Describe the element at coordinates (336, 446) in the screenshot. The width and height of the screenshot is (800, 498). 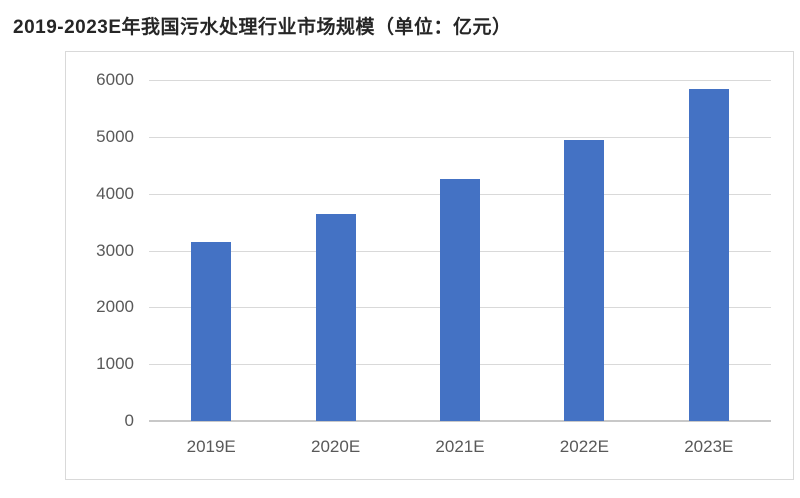
I see `x-tick-label-2020E: 2020E` at that location.